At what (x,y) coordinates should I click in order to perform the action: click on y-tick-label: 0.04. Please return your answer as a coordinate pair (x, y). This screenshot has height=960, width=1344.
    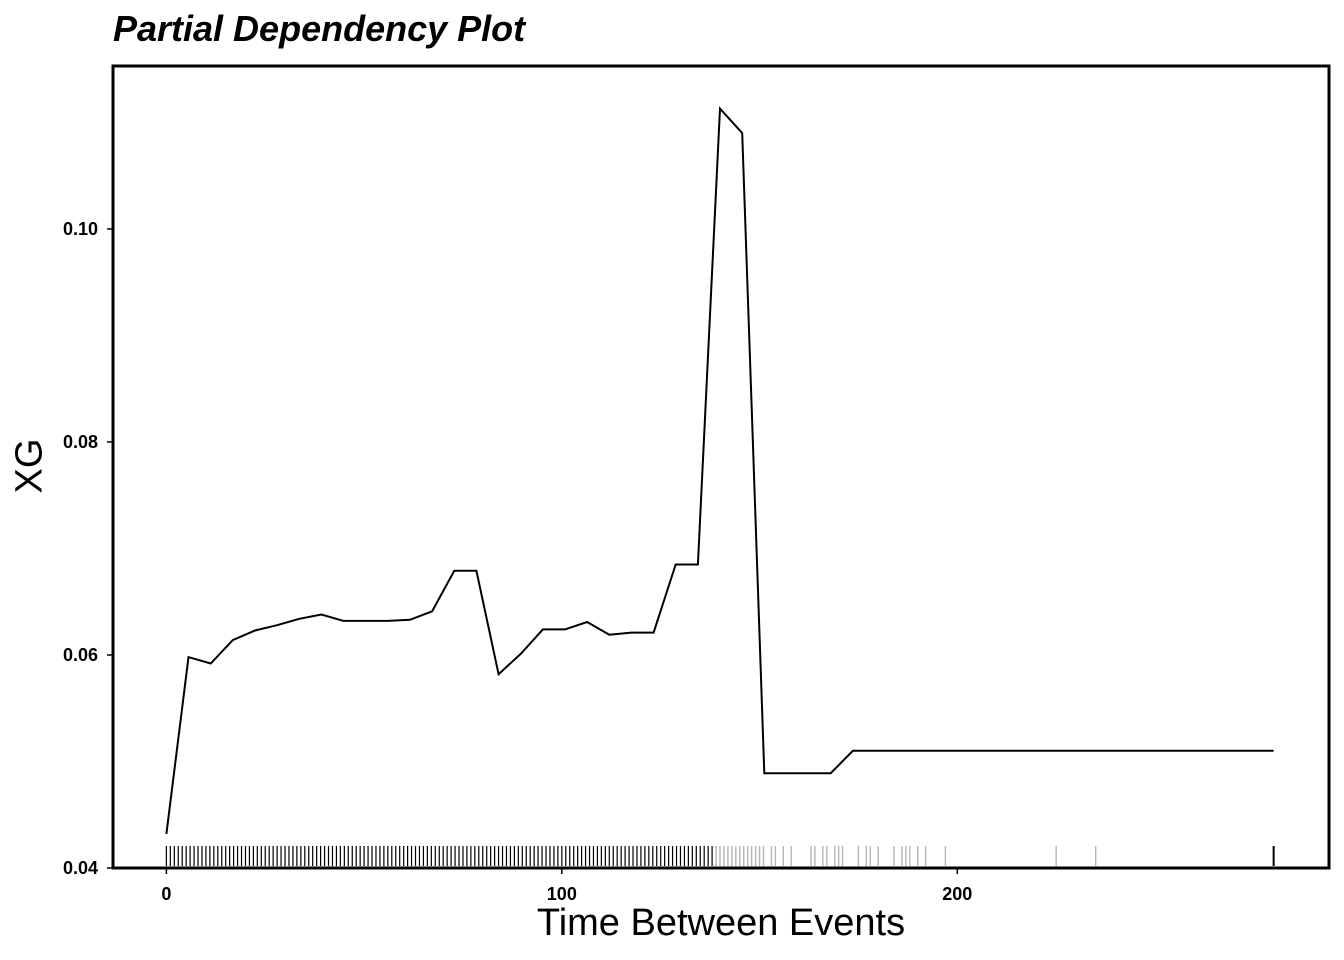
    Looking at the image, I should click on (80, 868).